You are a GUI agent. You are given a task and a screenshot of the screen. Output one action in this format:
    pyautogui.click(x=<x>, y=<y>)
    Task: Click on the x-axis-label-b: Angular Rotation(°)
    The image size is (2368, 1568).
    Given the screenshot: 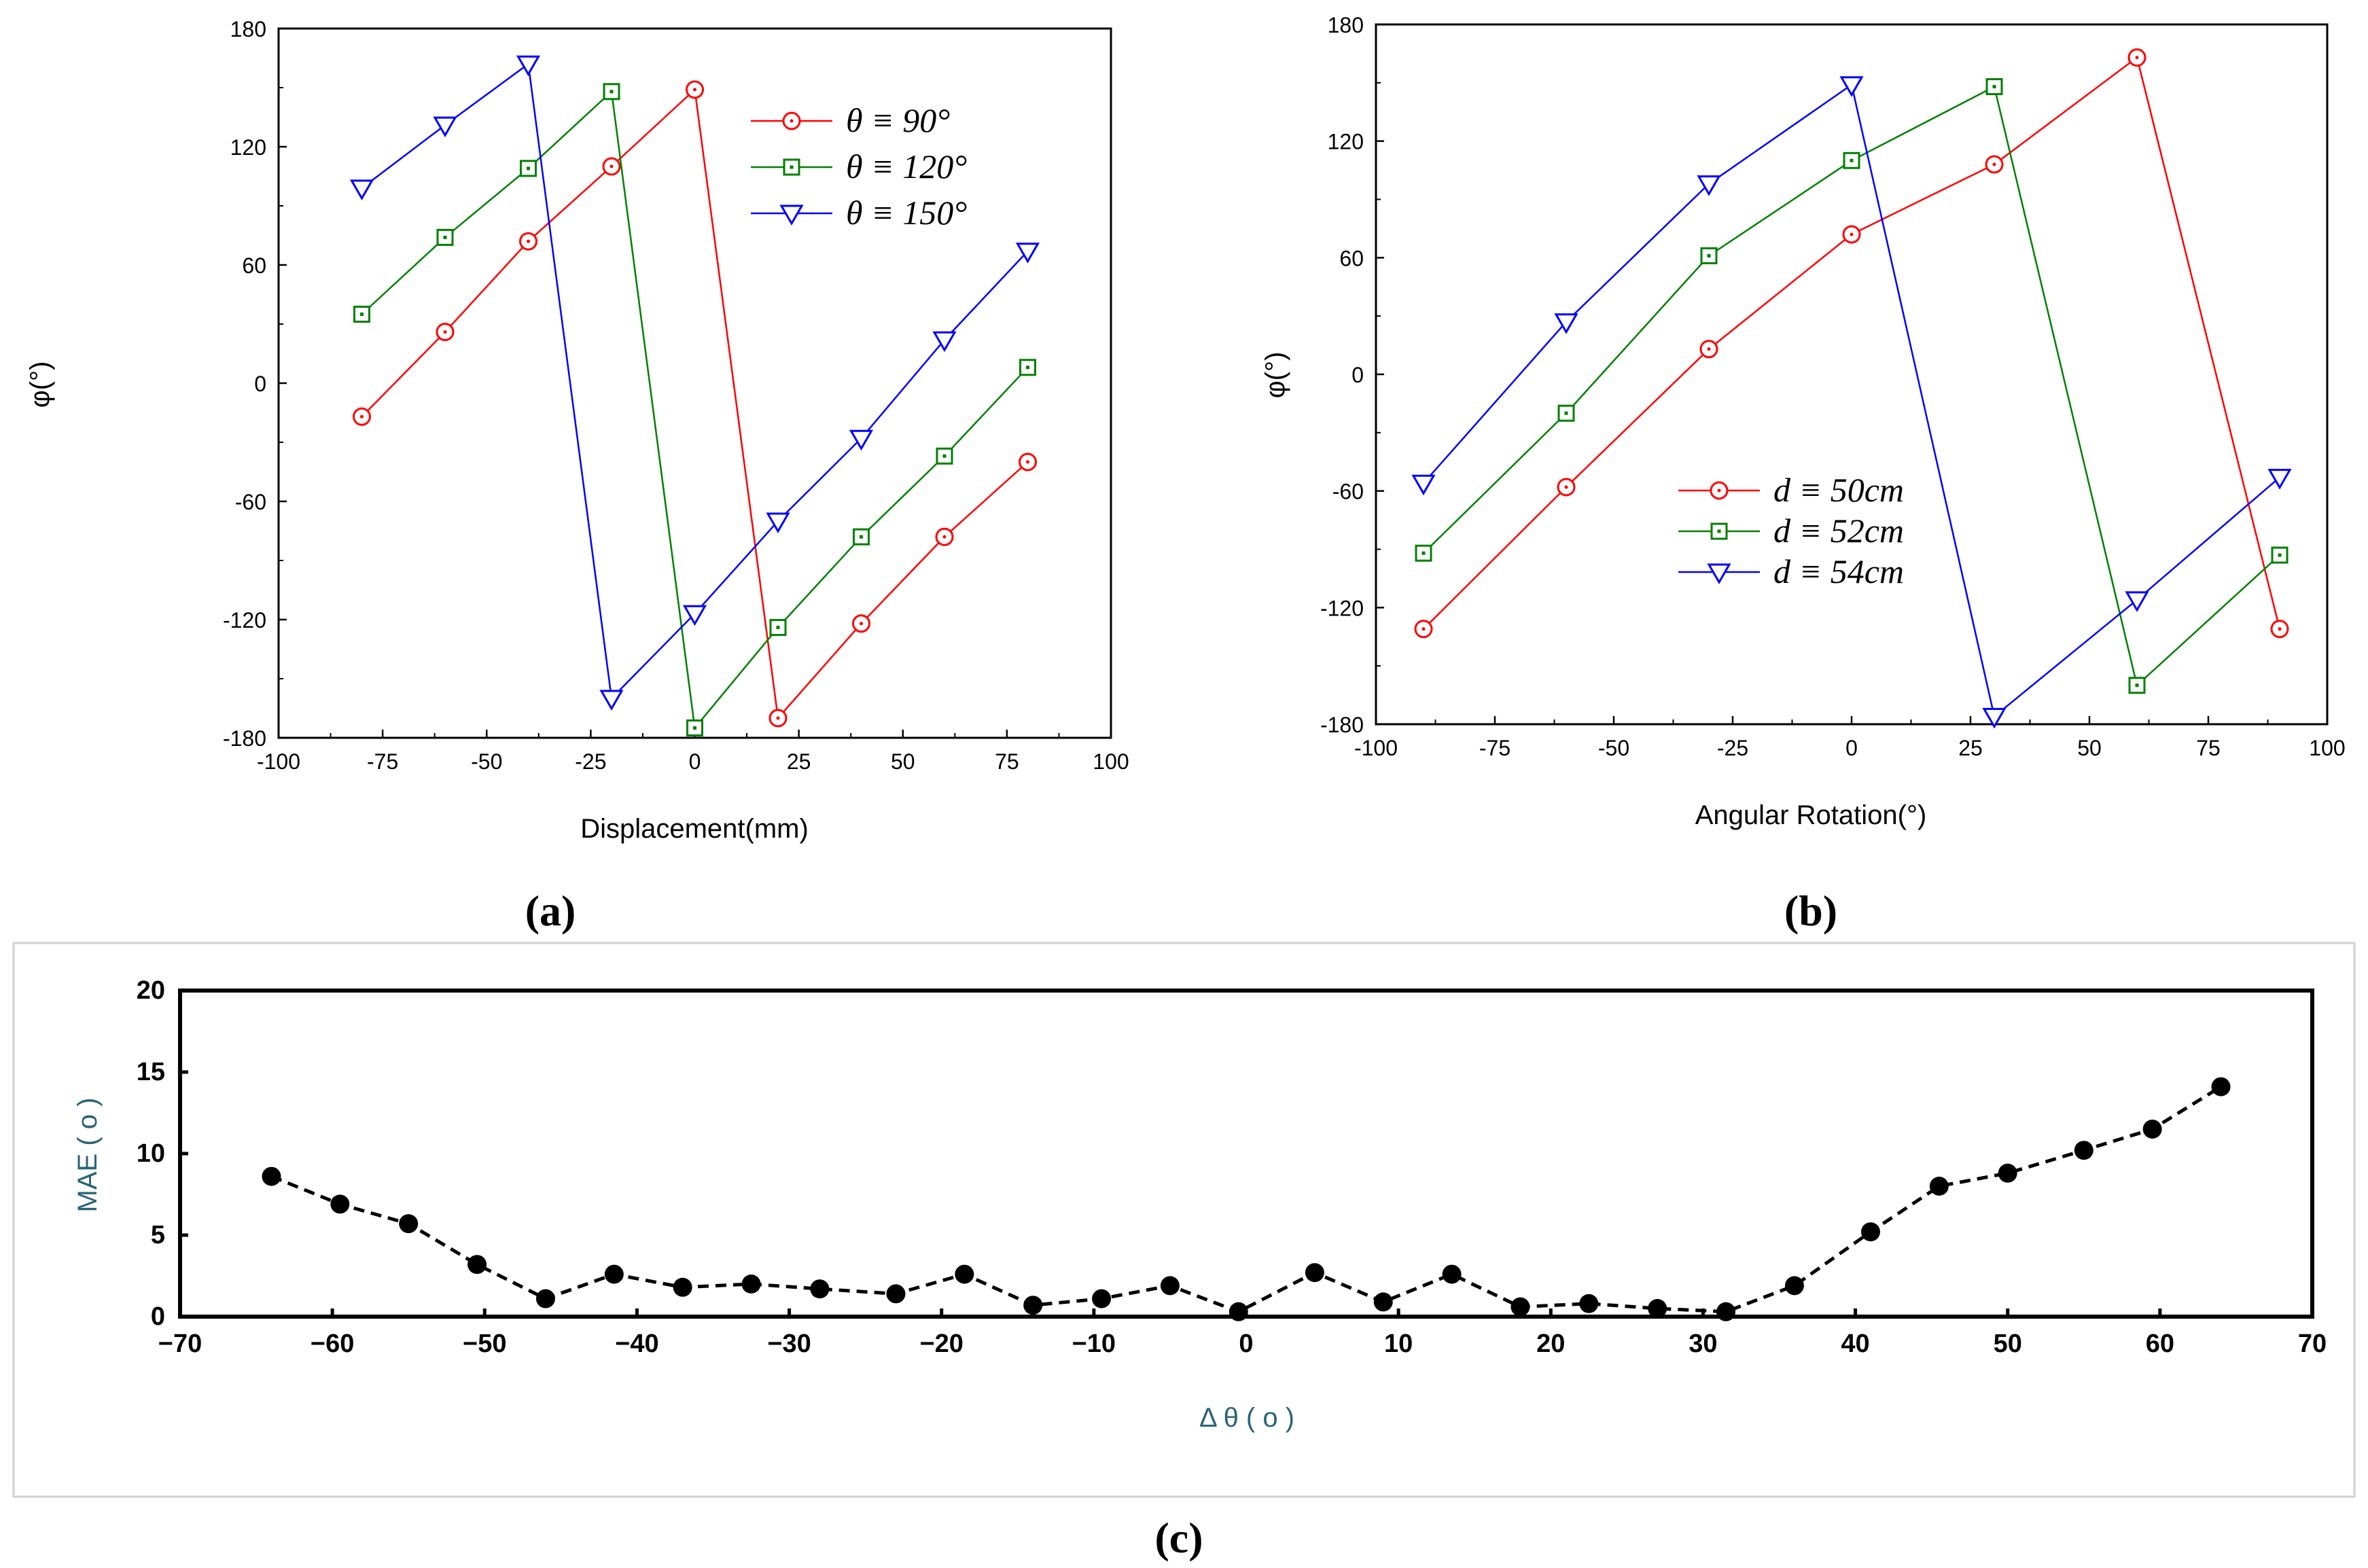 What is the action you would take?
    pyautogui.click(x=1811, y=815)
    